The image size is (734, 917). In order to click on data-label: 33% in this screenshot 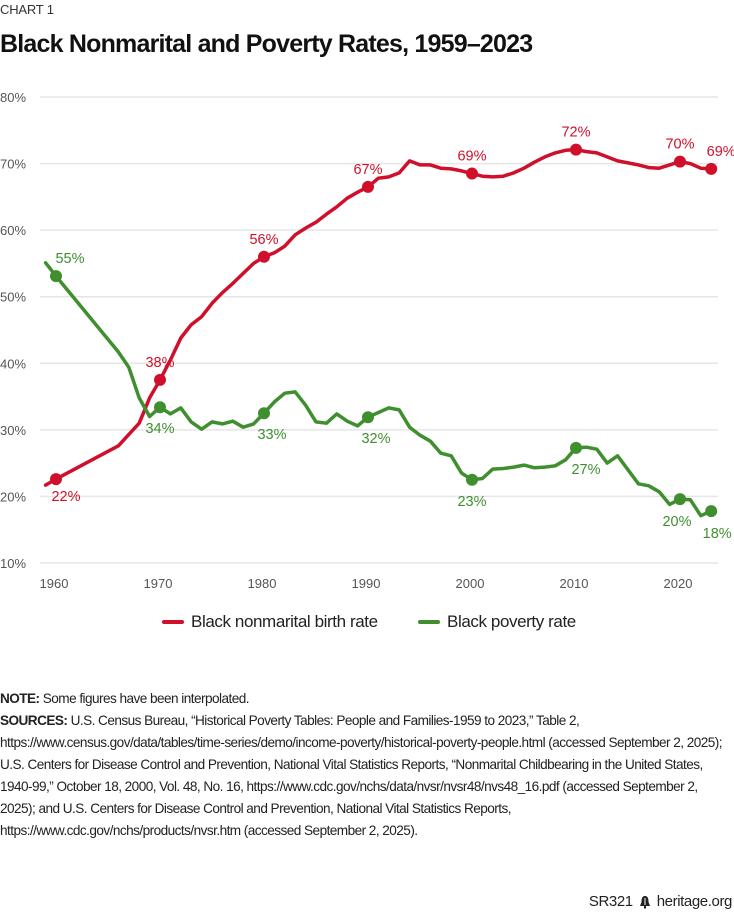, I will do `click(271, 435)`.